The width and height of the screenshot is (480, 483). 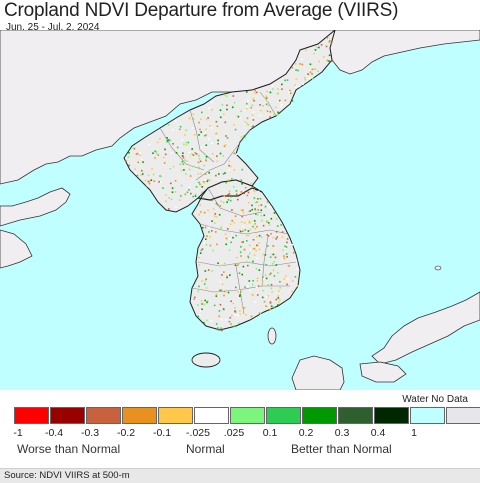 What do you see at coordinates (69, 449) in the screenshot?
I see `legend-worse-label: Worse than Normal` at bounding box center [69, 449].